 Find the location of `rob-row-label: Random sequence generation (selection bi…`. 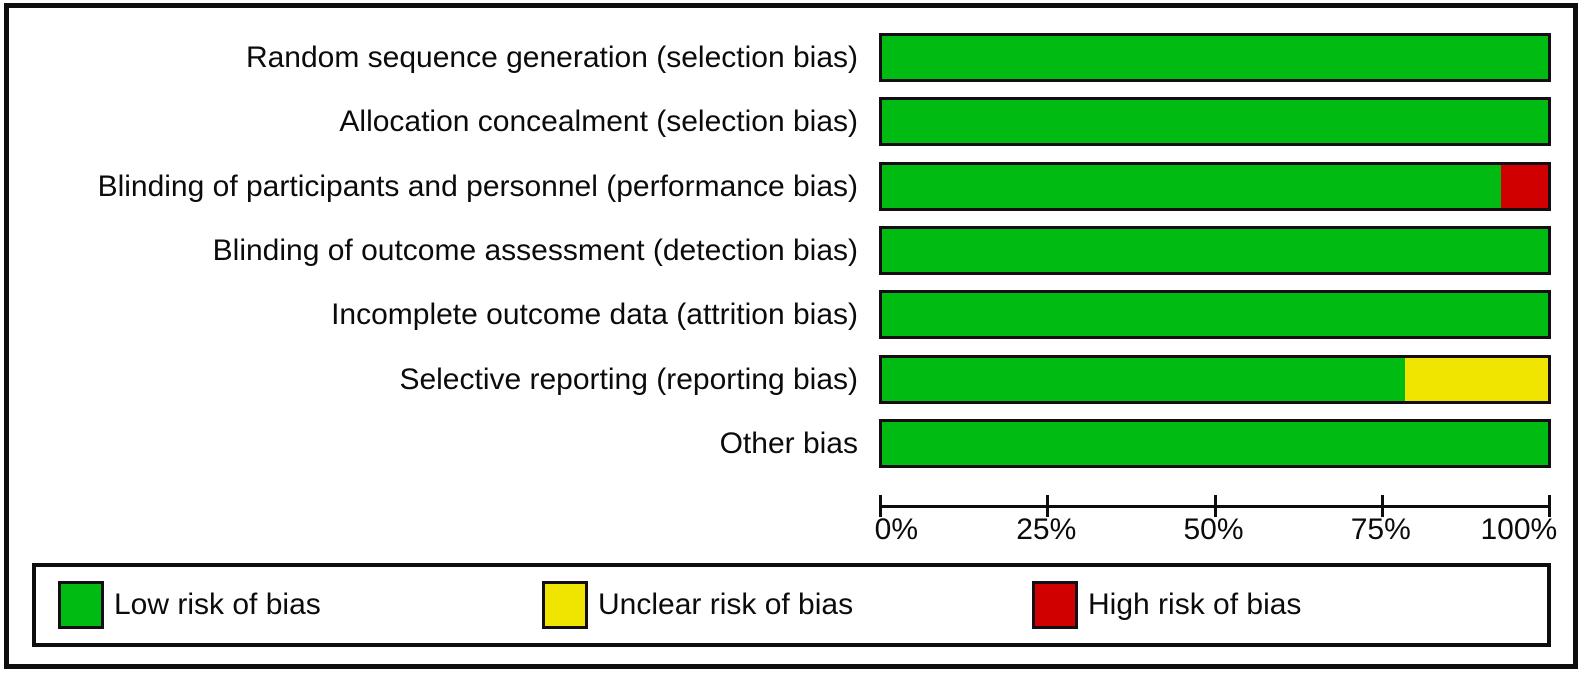

rob-row-label: Random sequence generation (selection bi… is located at coordinates (551, 57).